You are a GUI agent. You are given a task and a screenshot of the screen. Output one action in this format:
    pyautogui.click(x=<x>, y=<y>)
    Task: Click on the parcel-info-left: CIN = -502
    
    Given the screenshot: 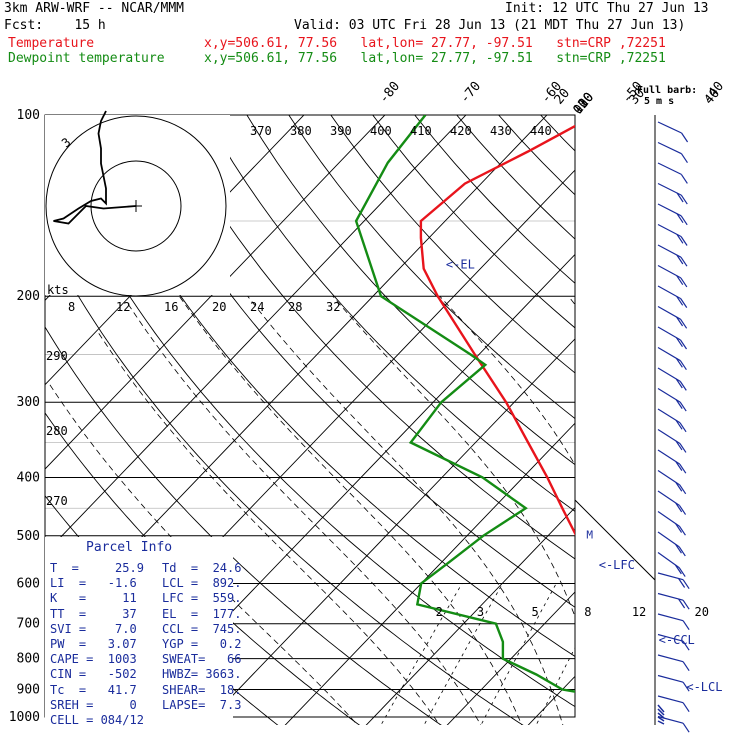 What is the action you would take?
    pyautogui.click(x=93, y=674)
    